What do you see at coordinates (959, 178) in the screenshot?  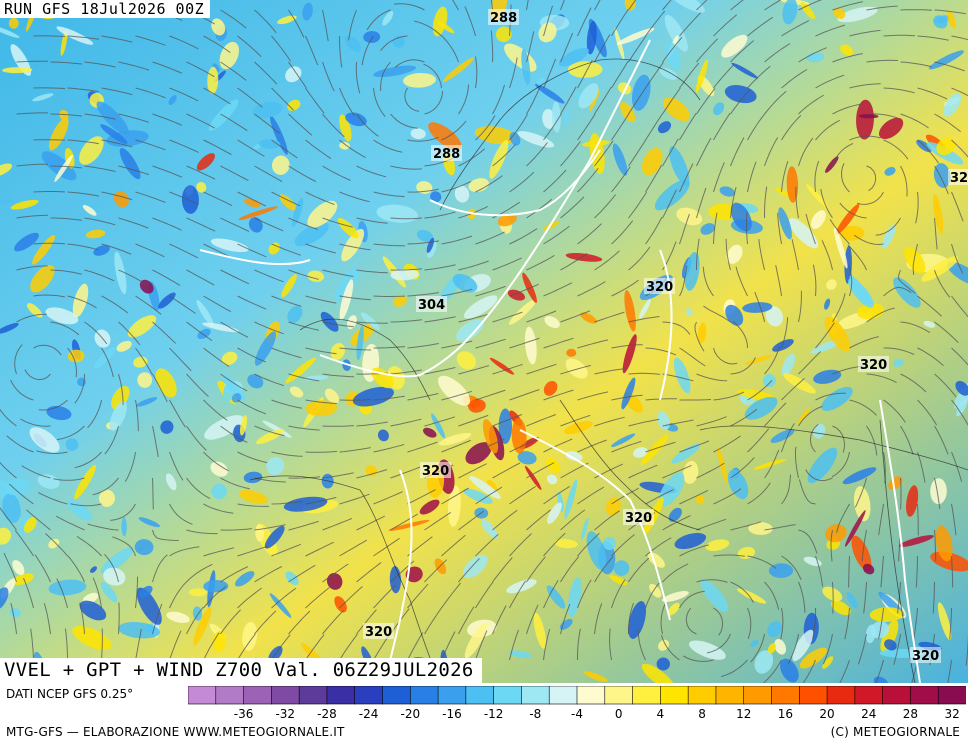 I see `contour-label: 32` at bounding box center [959, 178].